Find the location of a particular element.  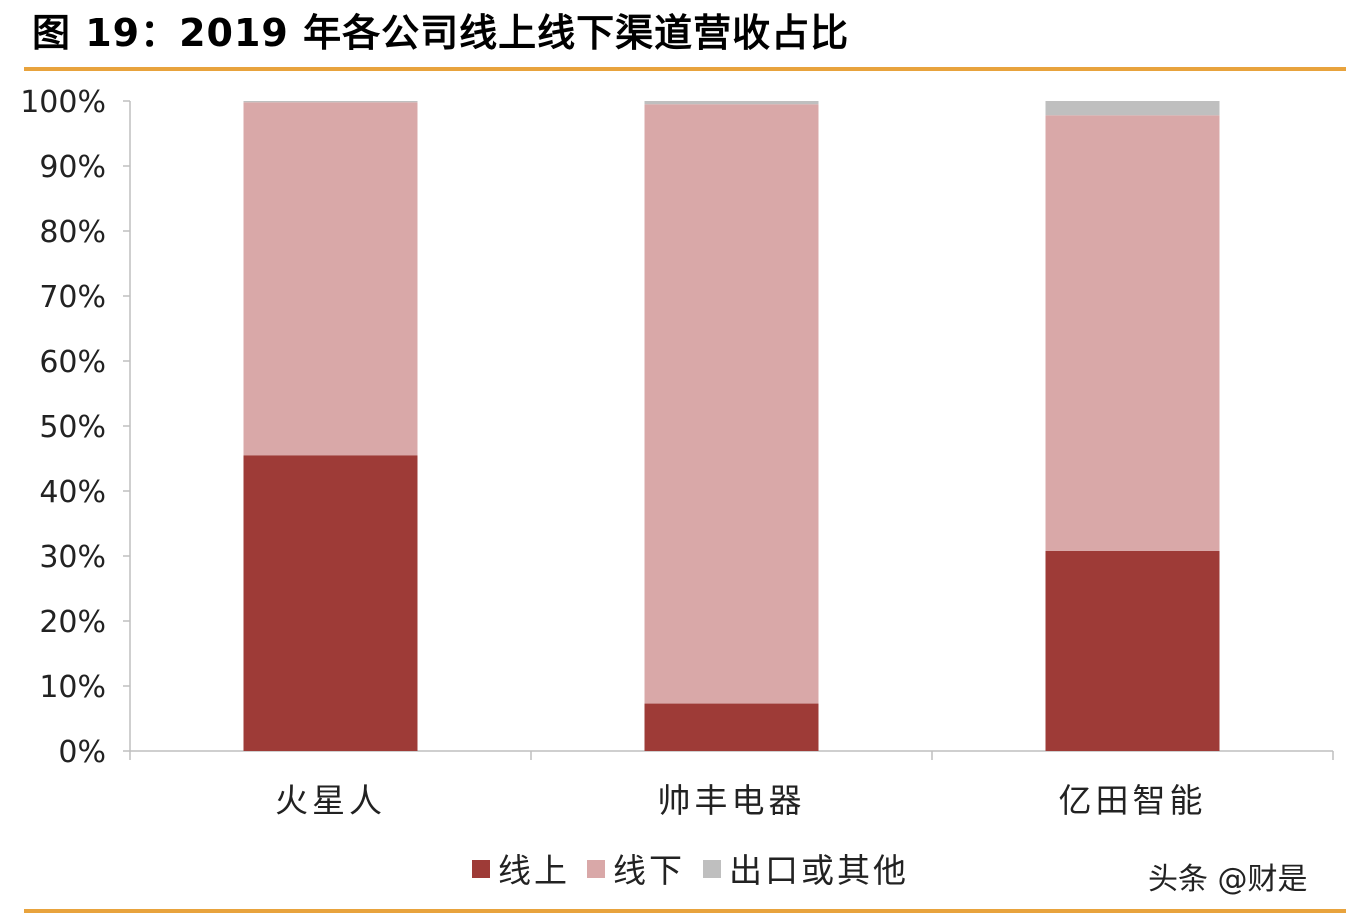

y-tick-label: 30% is located at coordinates (72, 557).